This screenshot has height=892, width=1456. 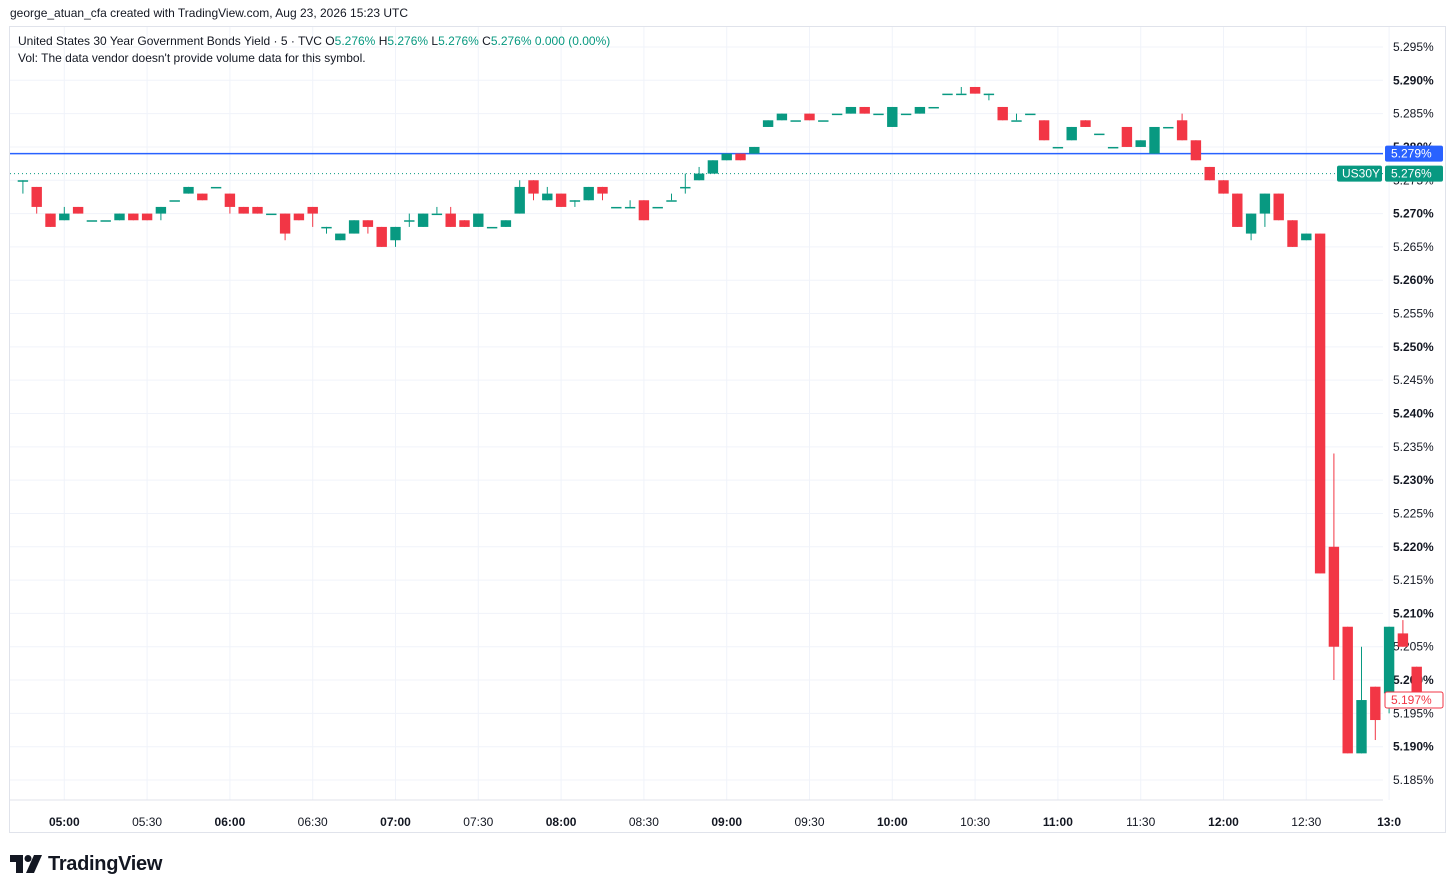 I want to click on reference-price-tag: 5.279%, so click(x=1414, y=153).